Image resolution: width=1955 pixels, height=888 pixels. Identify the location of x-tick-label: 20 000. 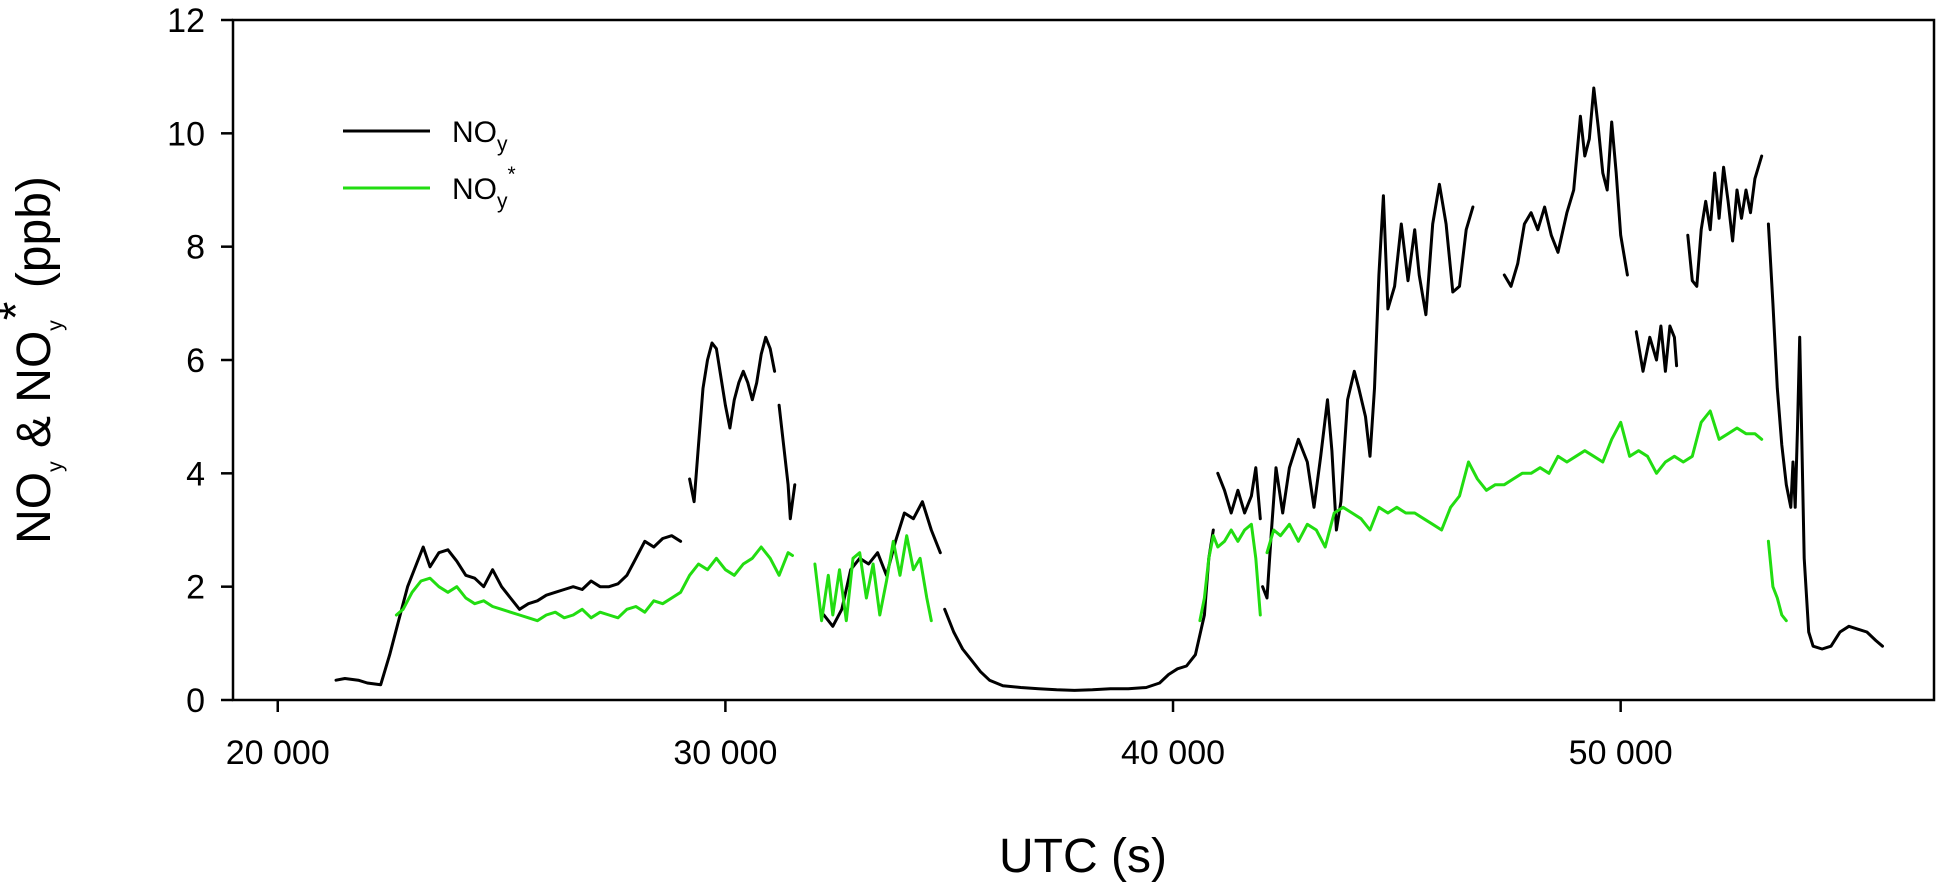
(278, 753).